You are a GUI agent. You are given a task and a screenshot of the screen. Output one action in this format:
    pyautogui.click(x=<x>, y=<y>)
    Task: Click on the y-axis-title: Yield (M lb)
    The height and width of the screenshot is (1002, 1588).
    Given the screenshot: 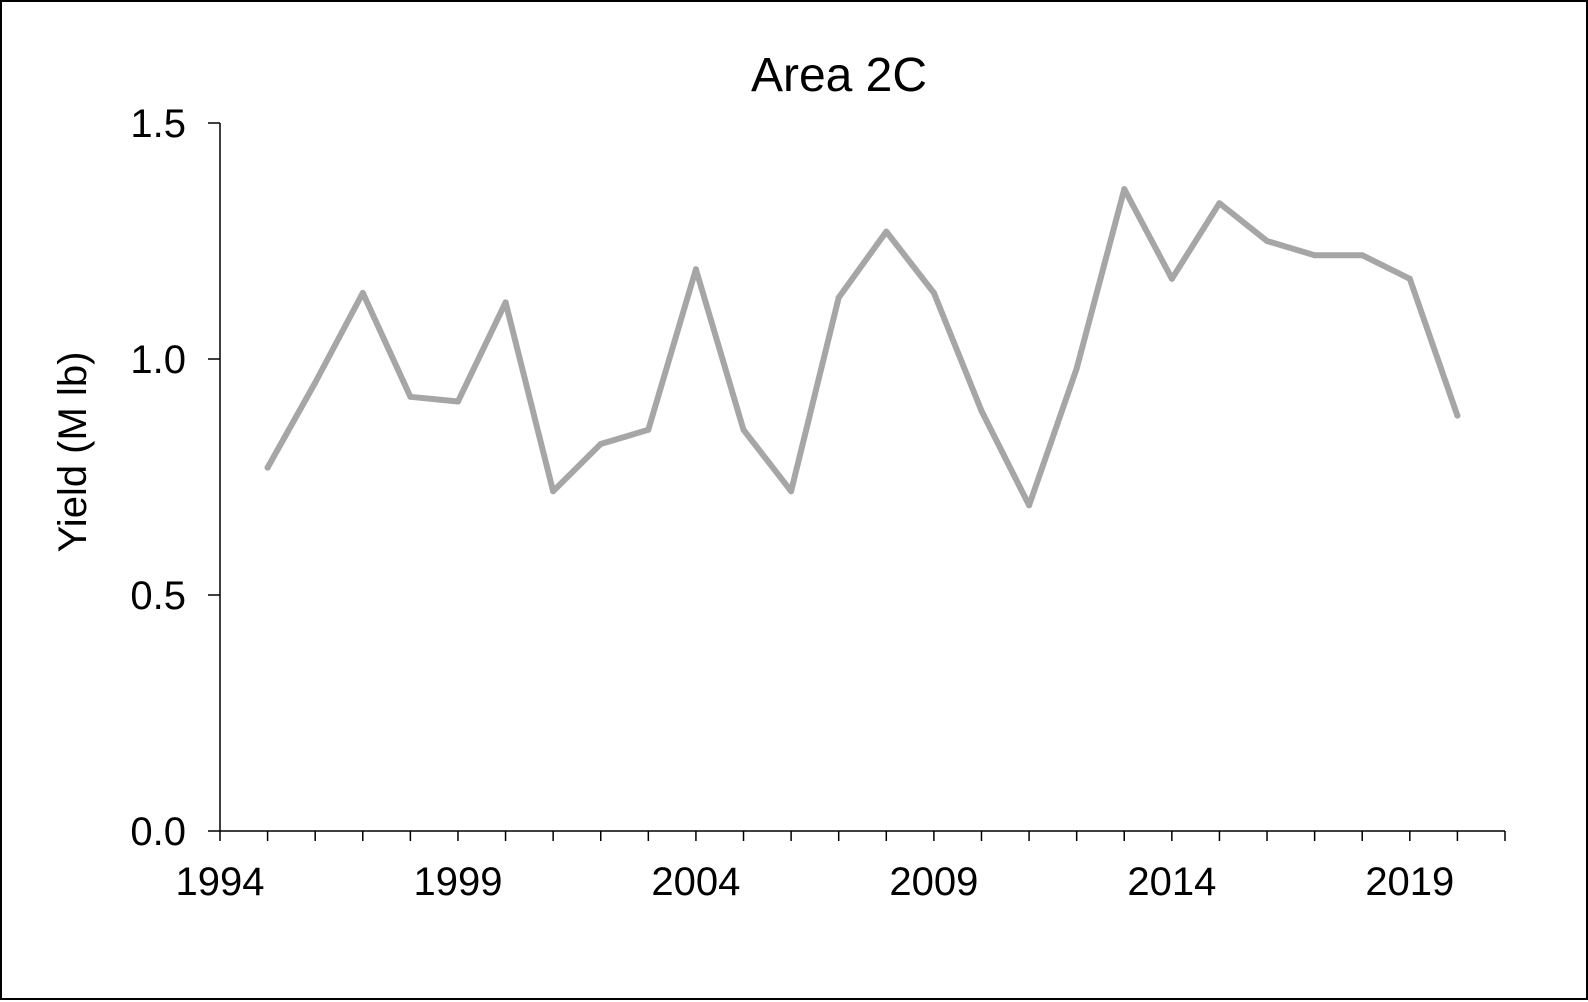 What is the action you would take?
    pyautogui.click(x=73, y=452)
    